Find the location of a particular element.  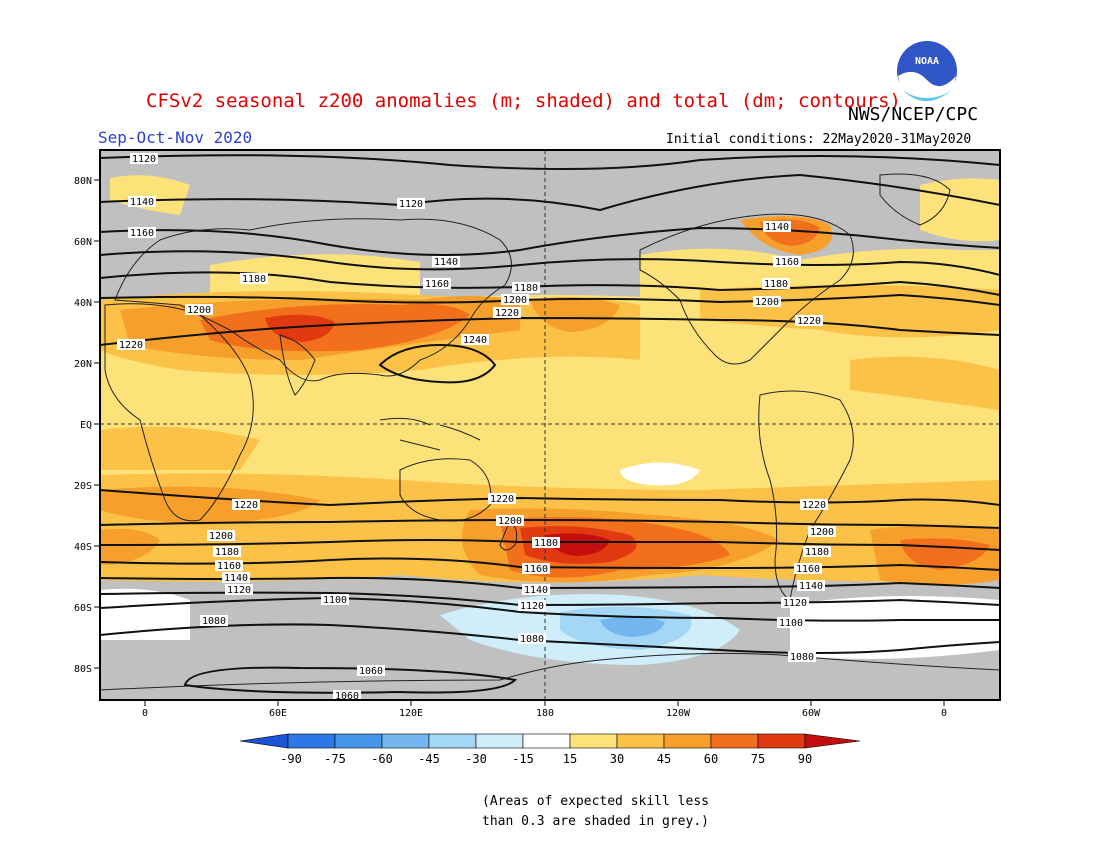

latitude-axis: 80N 60N 40N 20N EQ 20S 40S 60S 80S is located at coordinates (87, 425).